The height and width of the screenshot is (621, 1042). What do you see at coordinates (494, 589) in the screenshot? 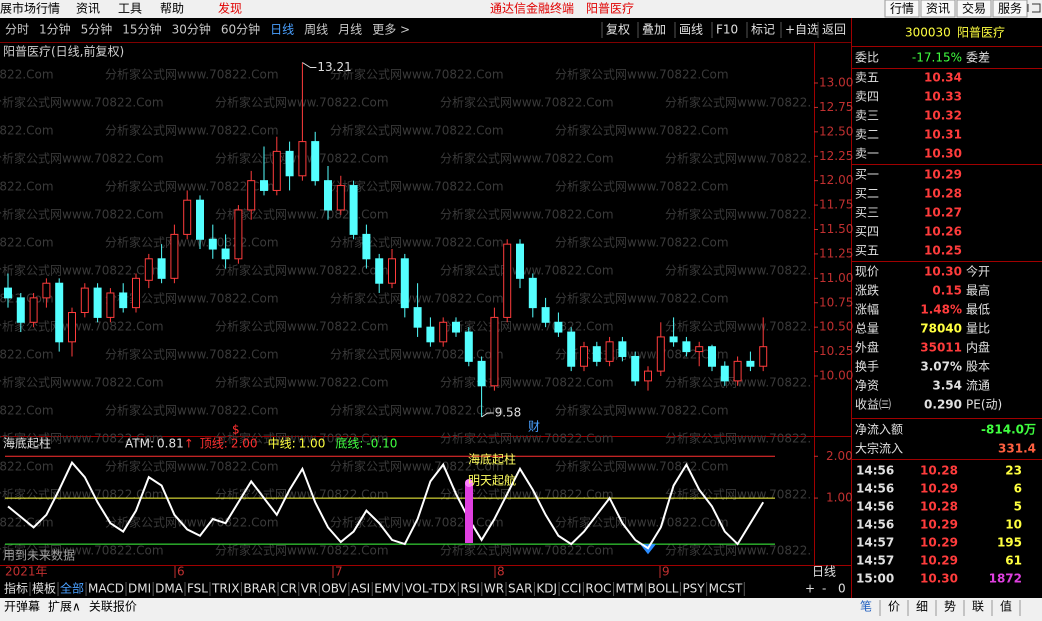
I see `indicator-tab: WR` at bounding box center [494, 589].